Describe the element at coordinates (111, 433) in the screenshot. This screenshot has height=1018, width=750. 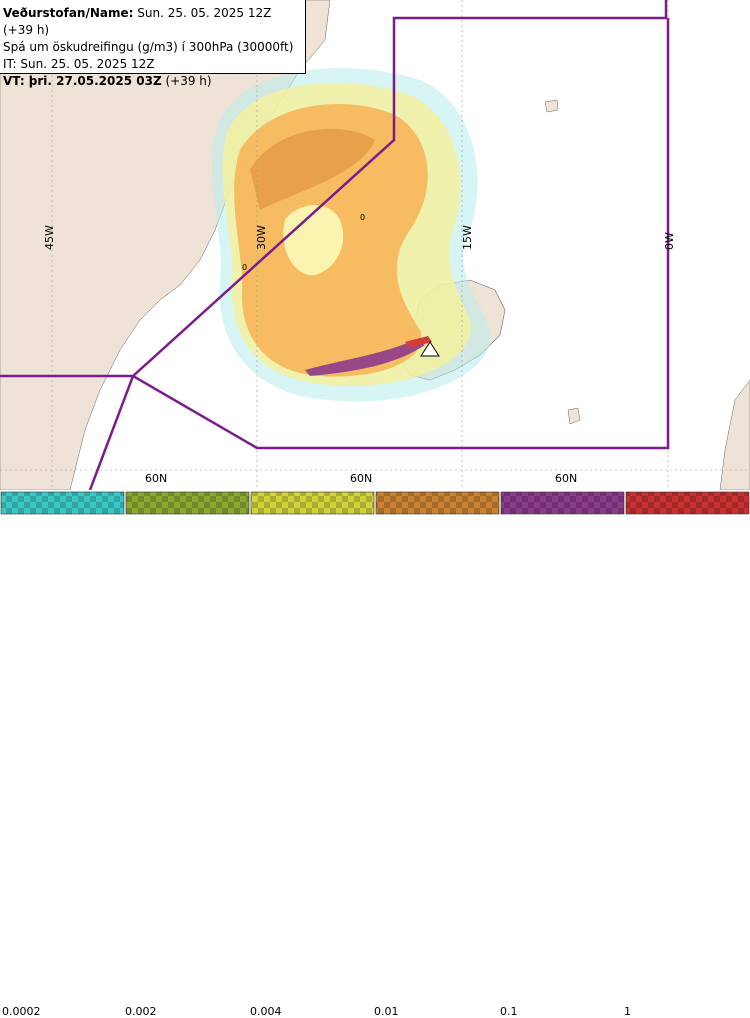
I see `fir-line` at that location.